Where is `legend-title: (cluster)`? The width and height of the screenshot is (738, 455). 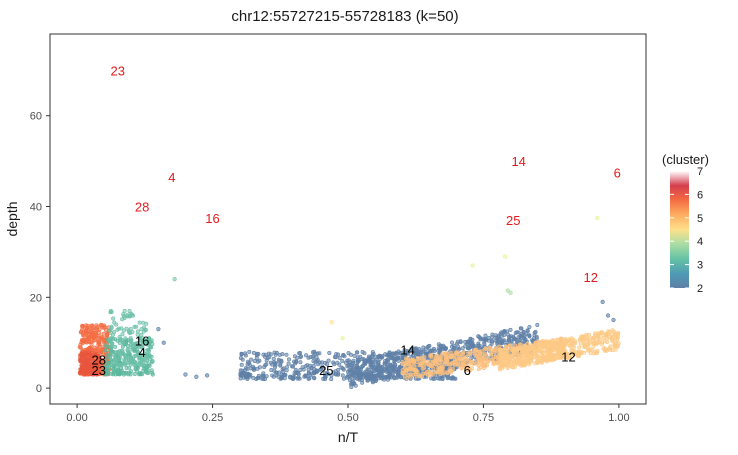
legend-title: (cluster) is located at coordinates (685, 159).